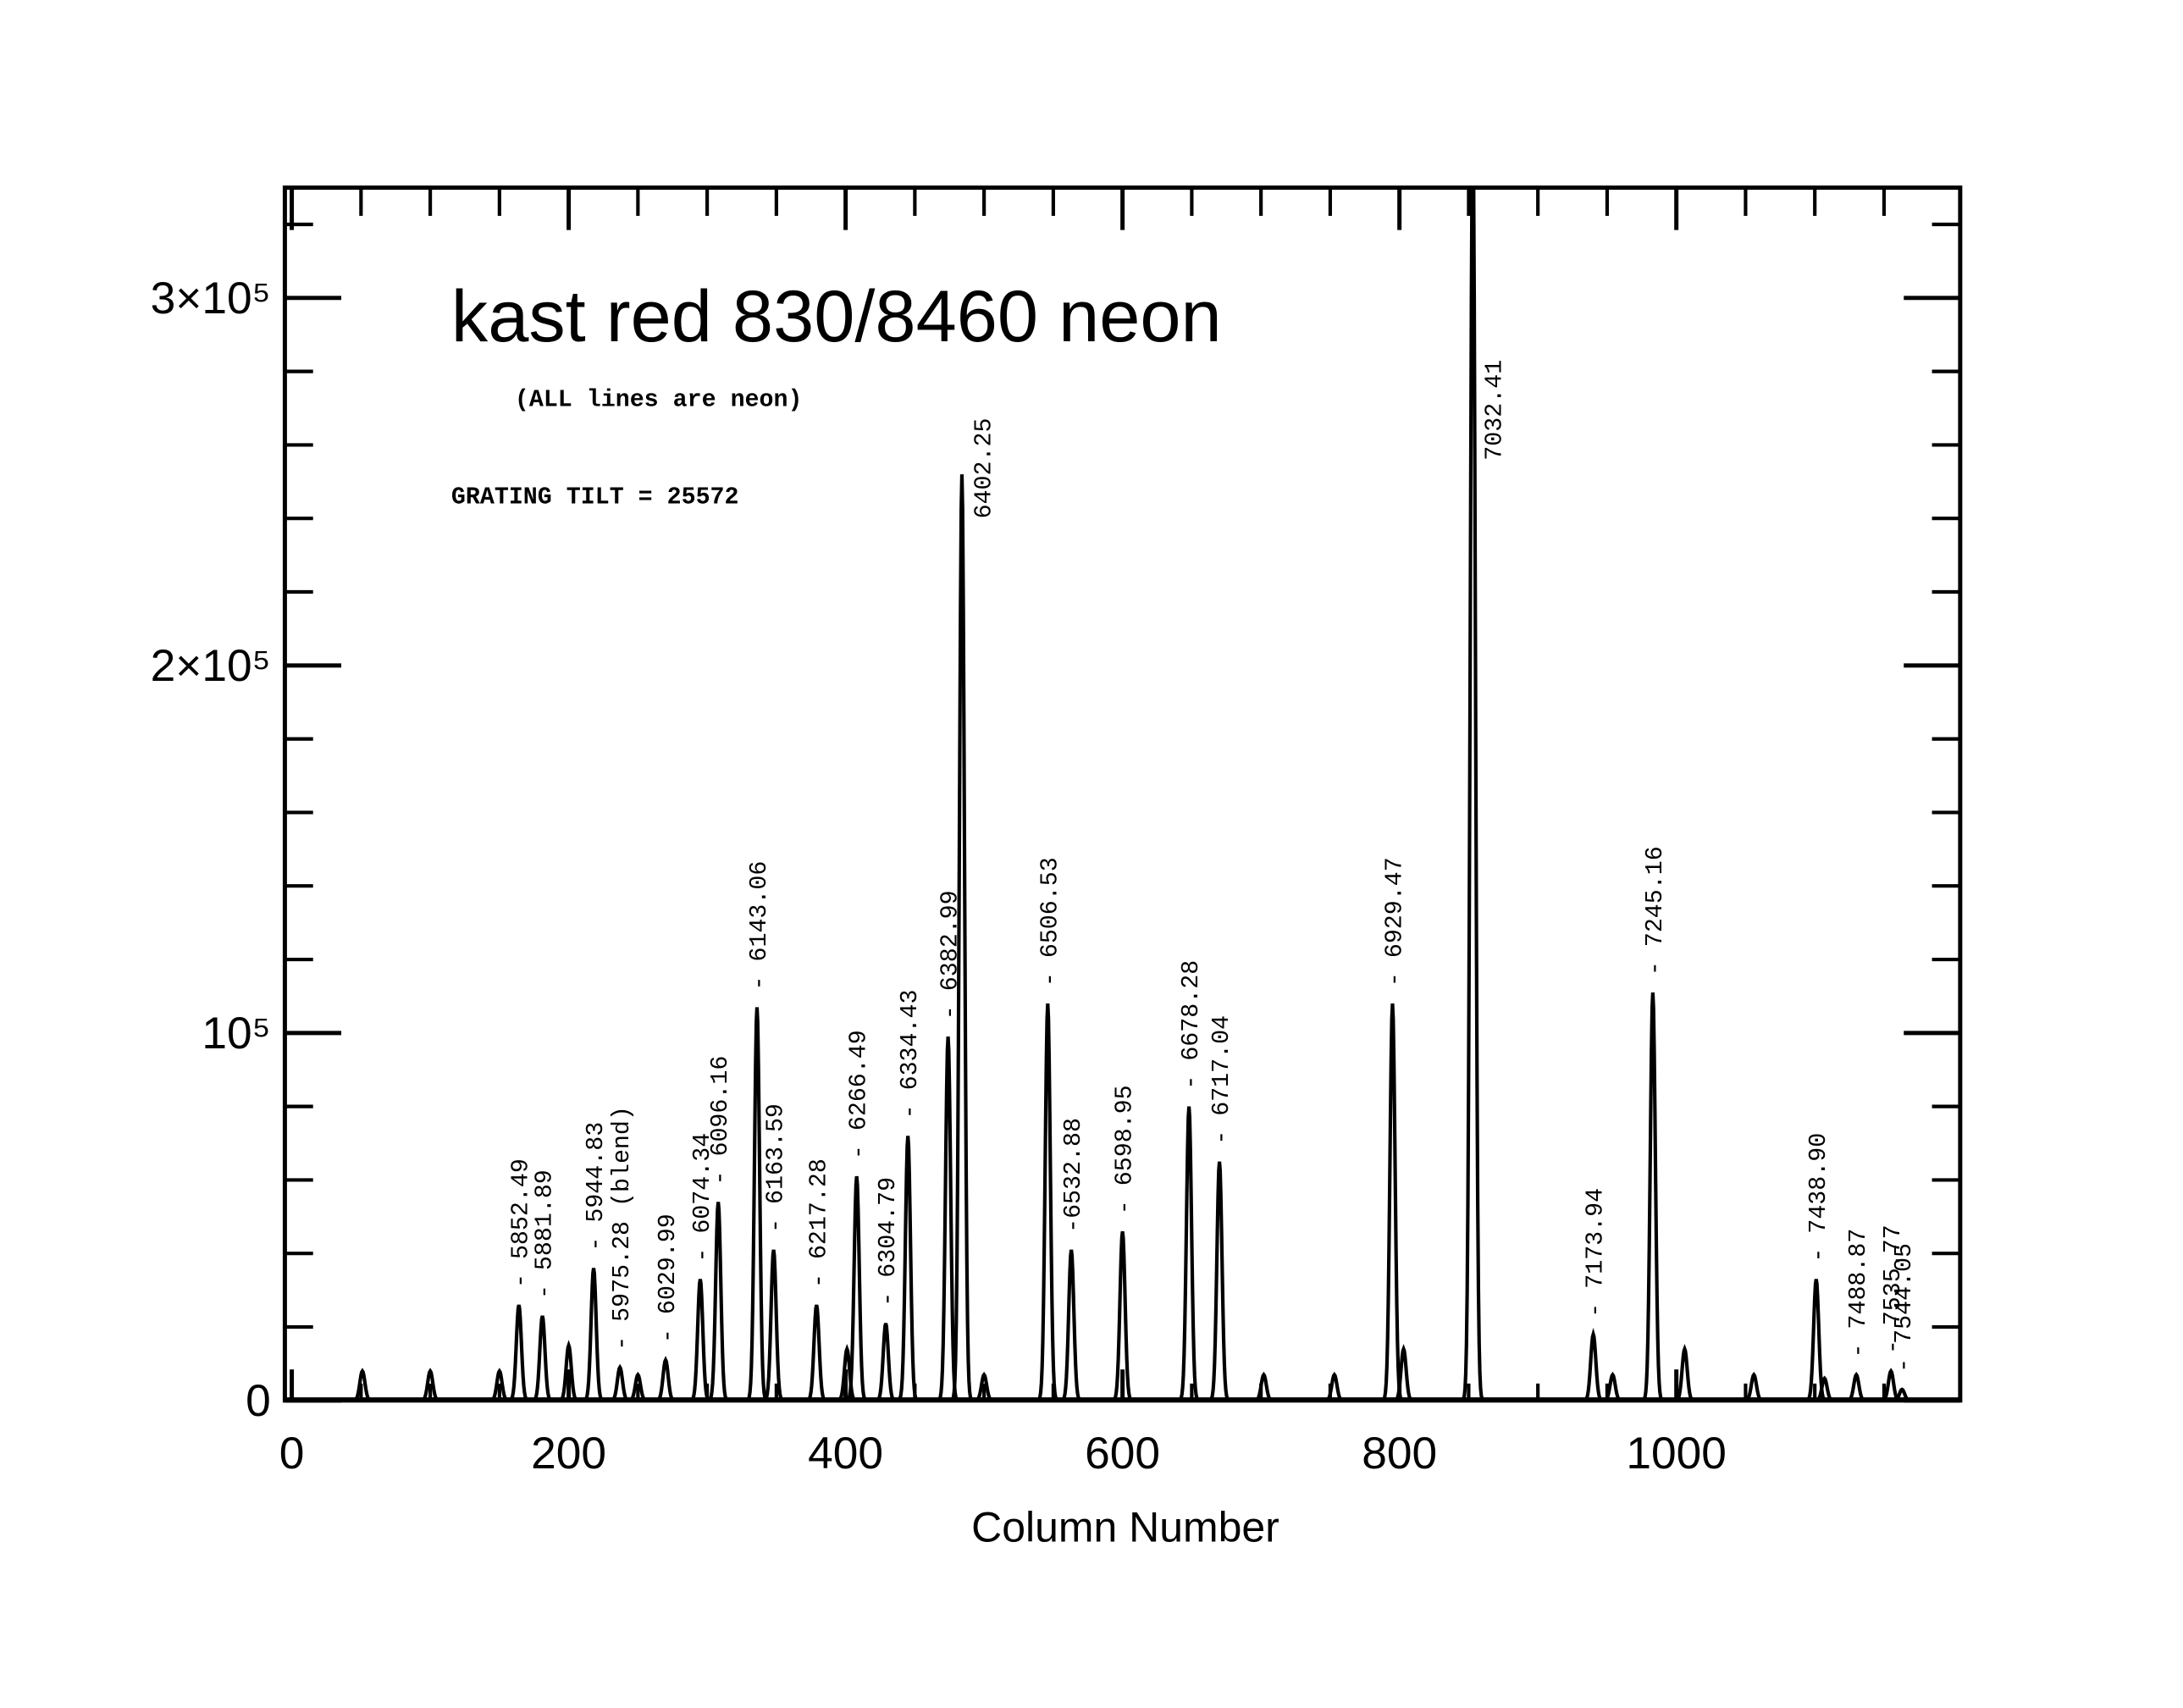 This screenshot has width=2183, height=1708. I want to click on peak-label: - 6029.99, so click(668, 1278).